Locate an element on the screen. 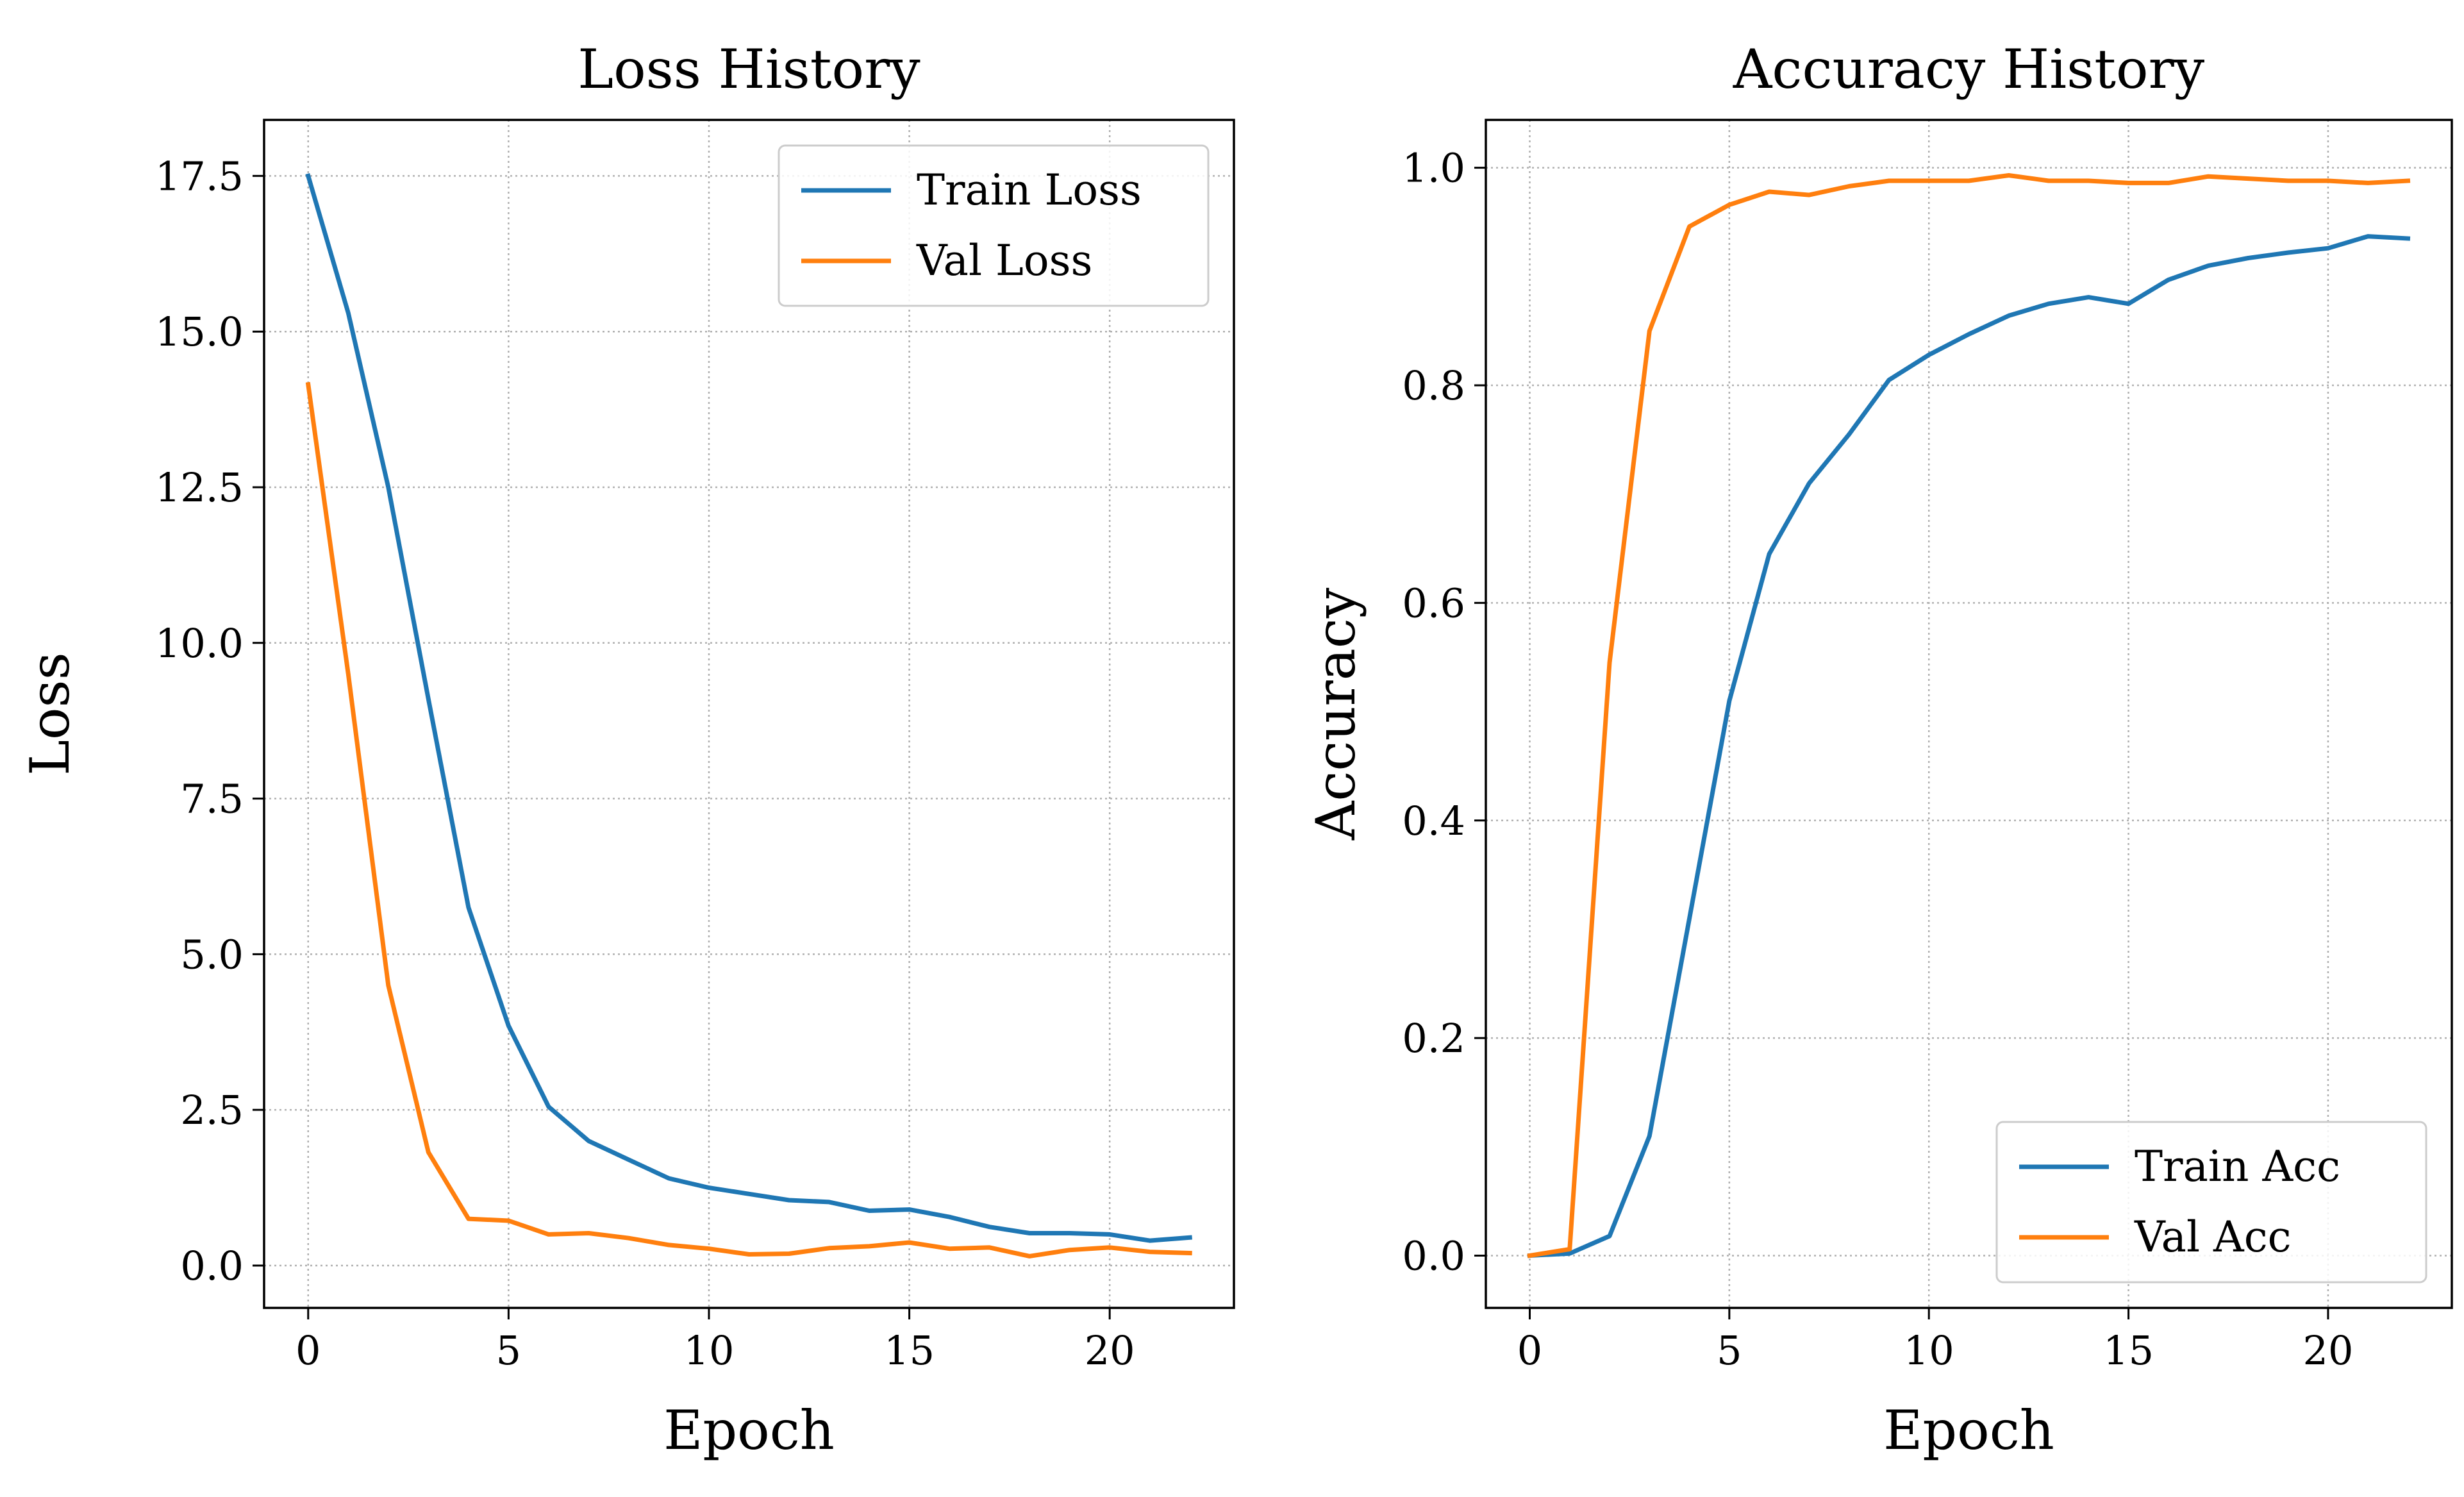 Image resolution: width=2464 pixels, height=1497 pixels. y-tick-label: 7.5 is located at coordinates (212, 799).